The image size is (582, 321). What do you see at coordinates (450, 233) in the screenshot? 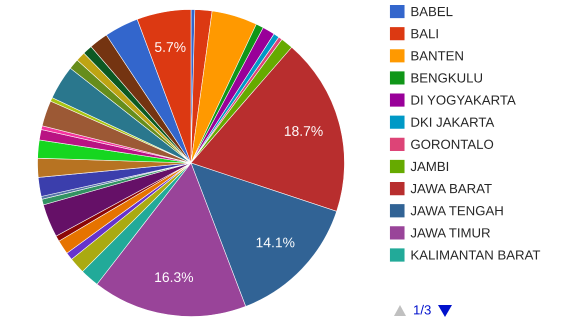
I see `legend-label: JAWA TIMUR` at bounding box center [450, 233].